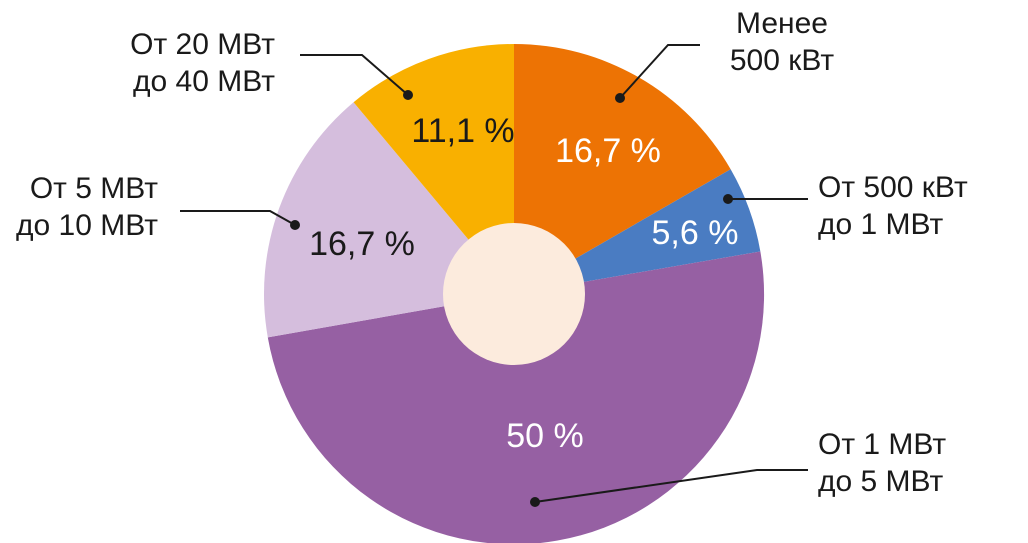 The height and width of the screenshot is (543, 1028). I want to click on slice-category-label: От 1 МВт до 5 МВт, so click(882, 463).